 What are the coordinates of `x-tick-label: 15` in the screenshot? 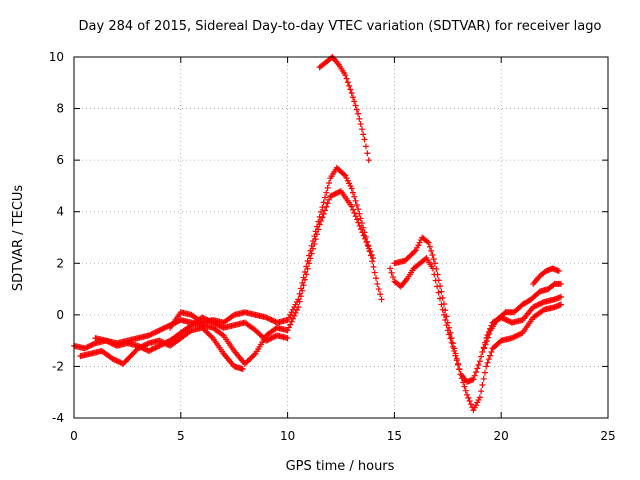 It's located at (394, 436).